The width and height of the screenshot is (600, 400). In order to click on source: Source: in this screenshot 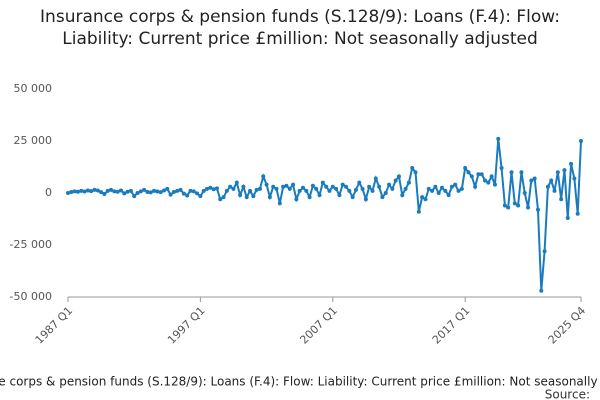, I will do `click(567, 394)`.